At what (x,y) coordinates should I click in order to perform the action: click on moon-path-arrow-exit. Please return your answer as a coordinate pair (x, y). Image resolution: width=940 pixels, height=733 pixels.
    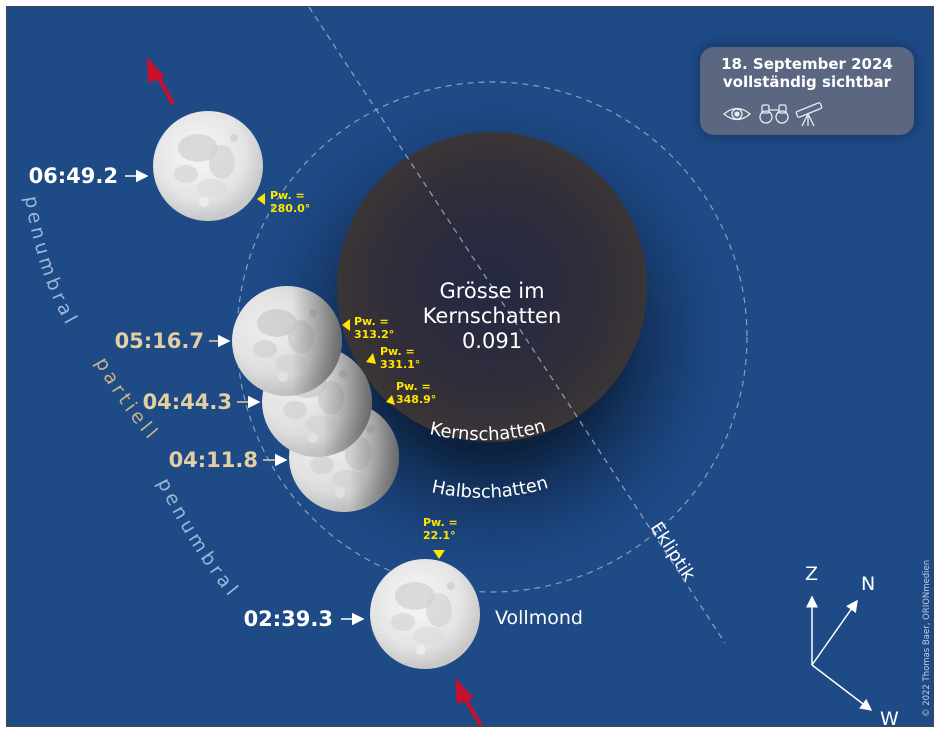
    Looking at the image, I should click on (161, 81).